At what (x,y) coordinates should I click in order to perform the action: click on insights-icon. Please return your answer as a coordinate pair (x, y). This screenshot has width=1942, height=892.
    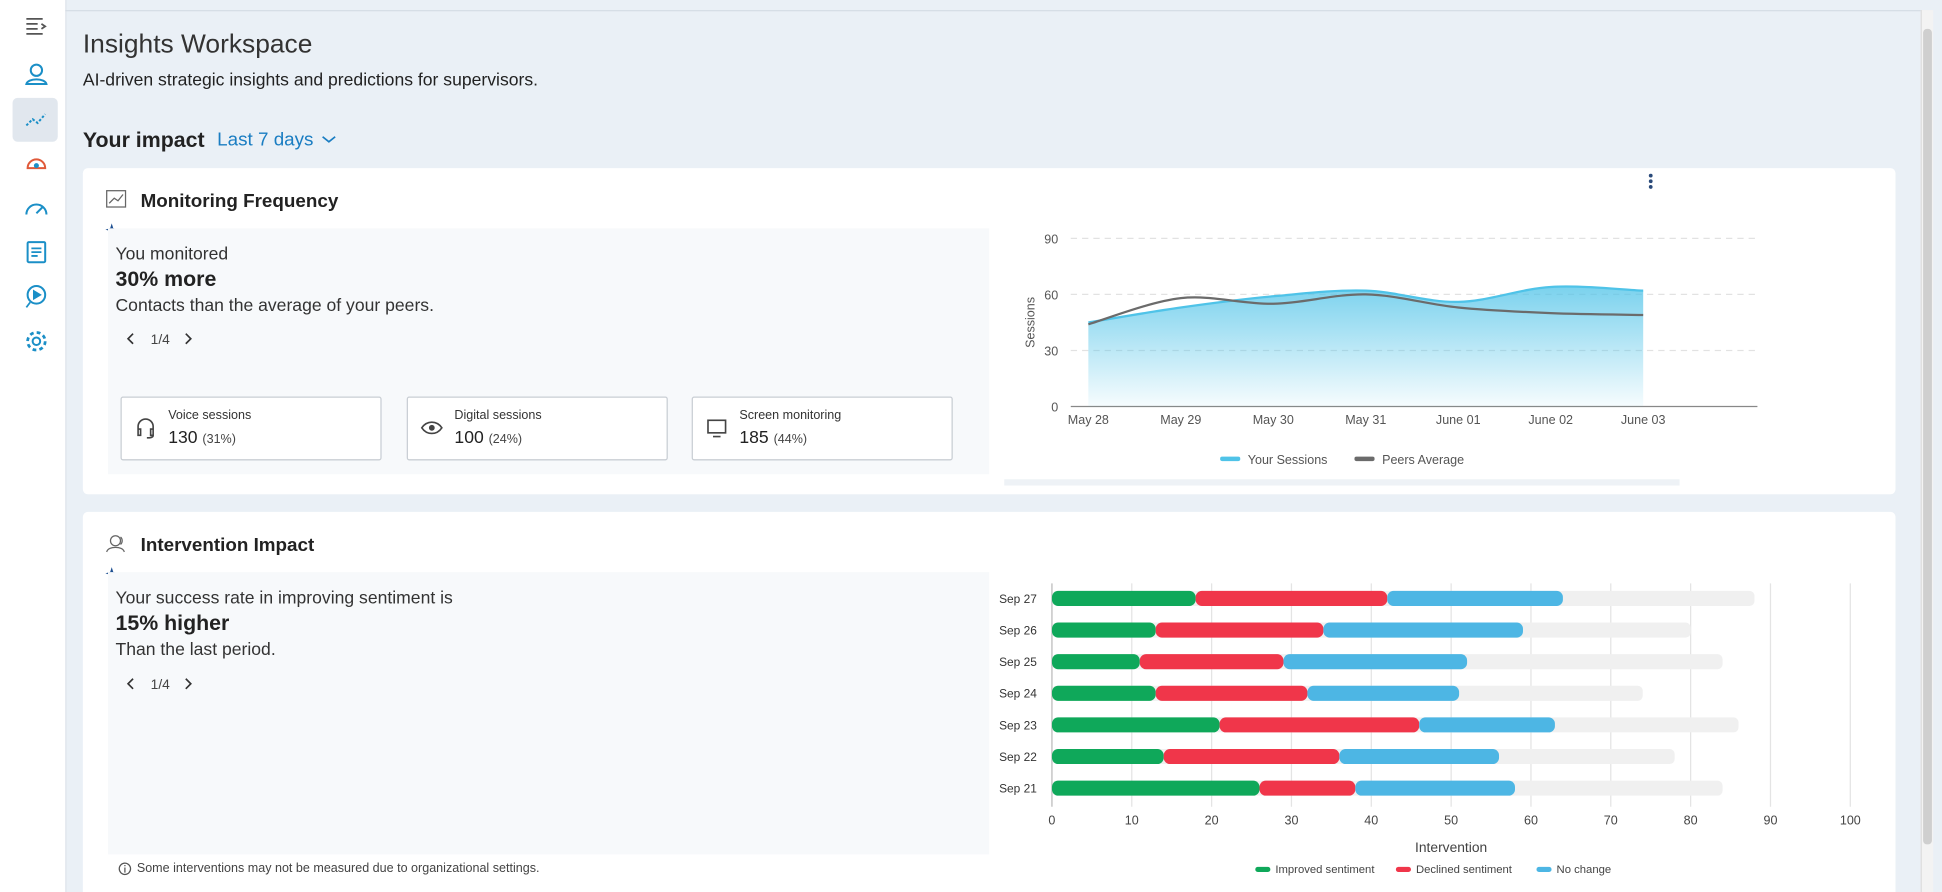
    Looking at the image, I should click on (37, 119).